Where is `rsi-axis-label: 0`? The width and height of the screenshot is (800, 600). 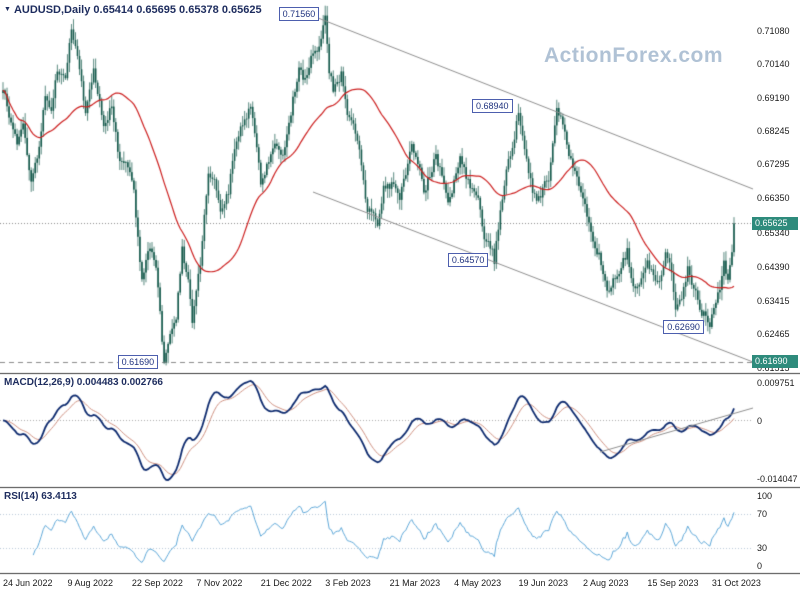
rsi-axis-label: 0 is located at coordinates (760, 566).